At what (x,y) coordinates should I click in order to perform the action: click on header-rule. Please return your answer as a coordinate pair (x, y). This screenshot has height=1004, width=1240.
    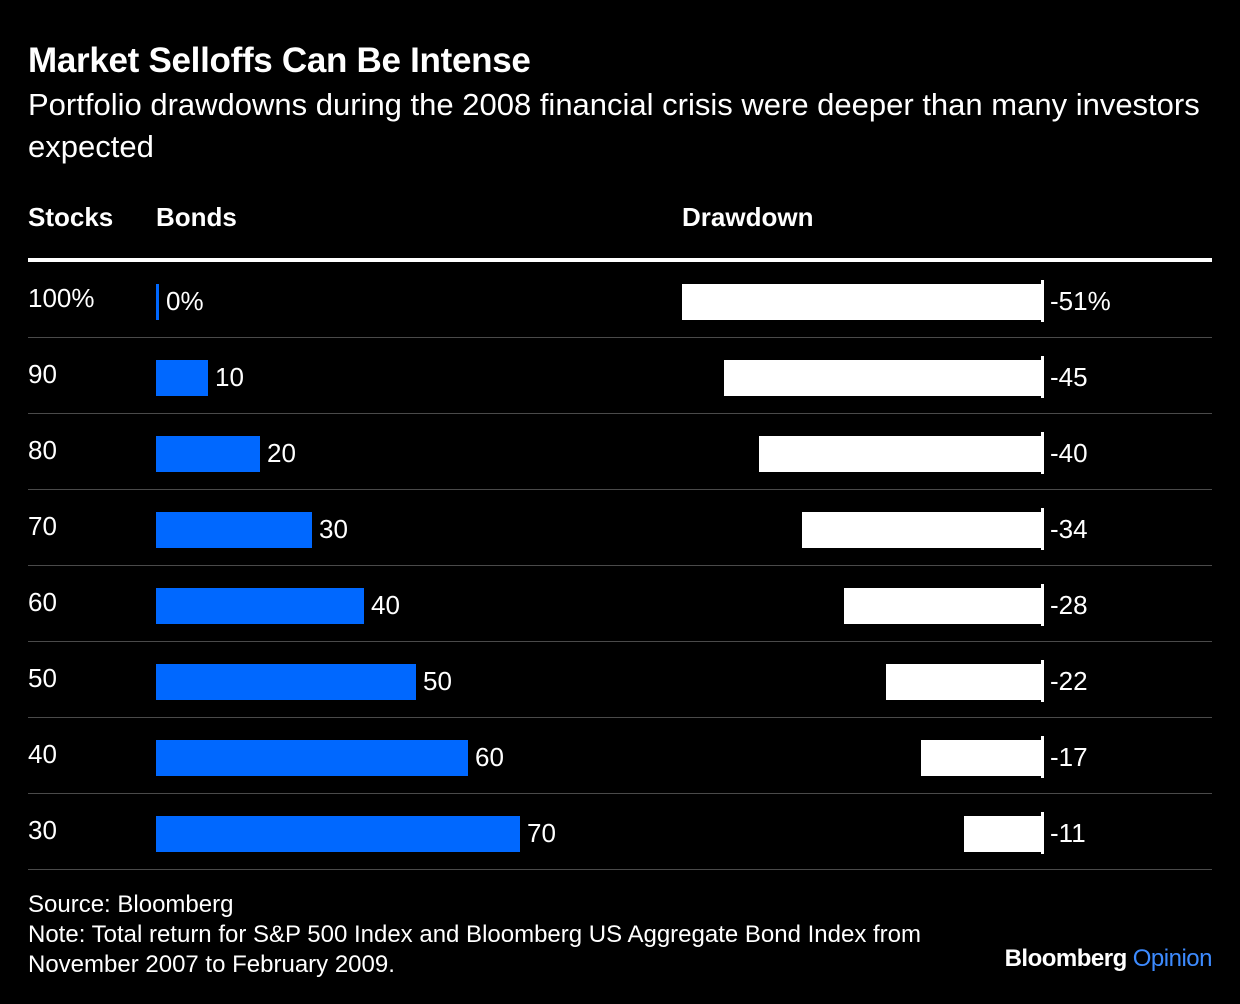
    Looking at the image, I should click on (620, 260).